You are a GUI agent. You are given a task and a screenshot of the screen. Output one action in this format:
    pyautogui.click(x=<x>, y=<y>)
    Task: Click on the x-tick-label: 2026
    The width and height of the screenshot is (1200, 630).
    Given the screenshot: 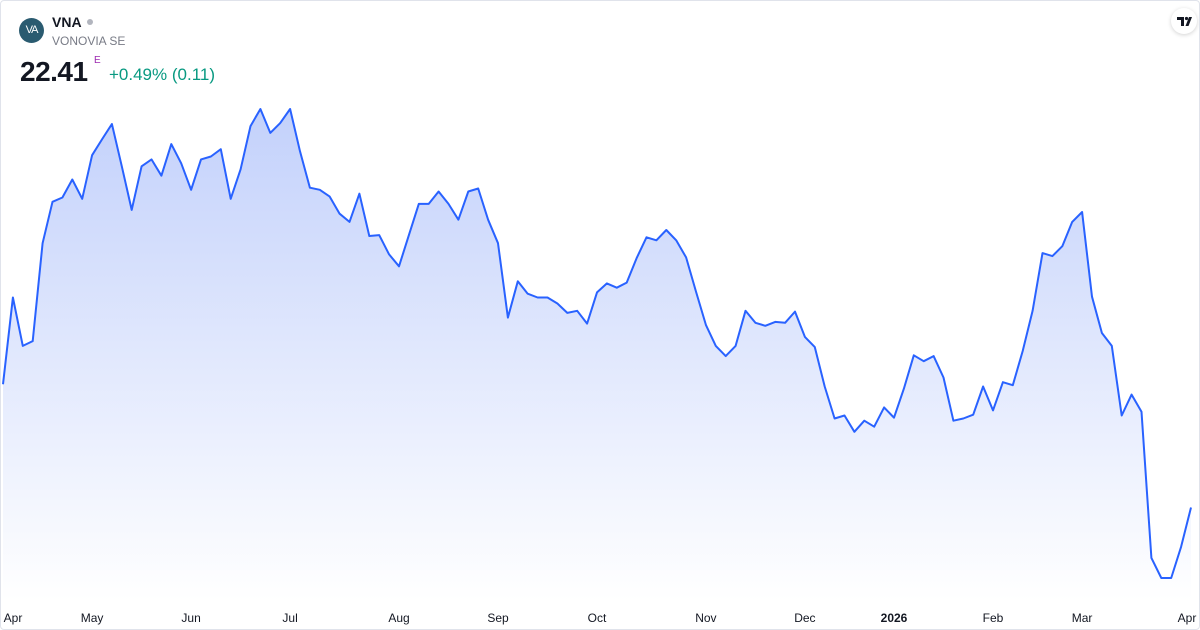 What is the action you would take?
    pyautogui.click(x=894, y=618)
    